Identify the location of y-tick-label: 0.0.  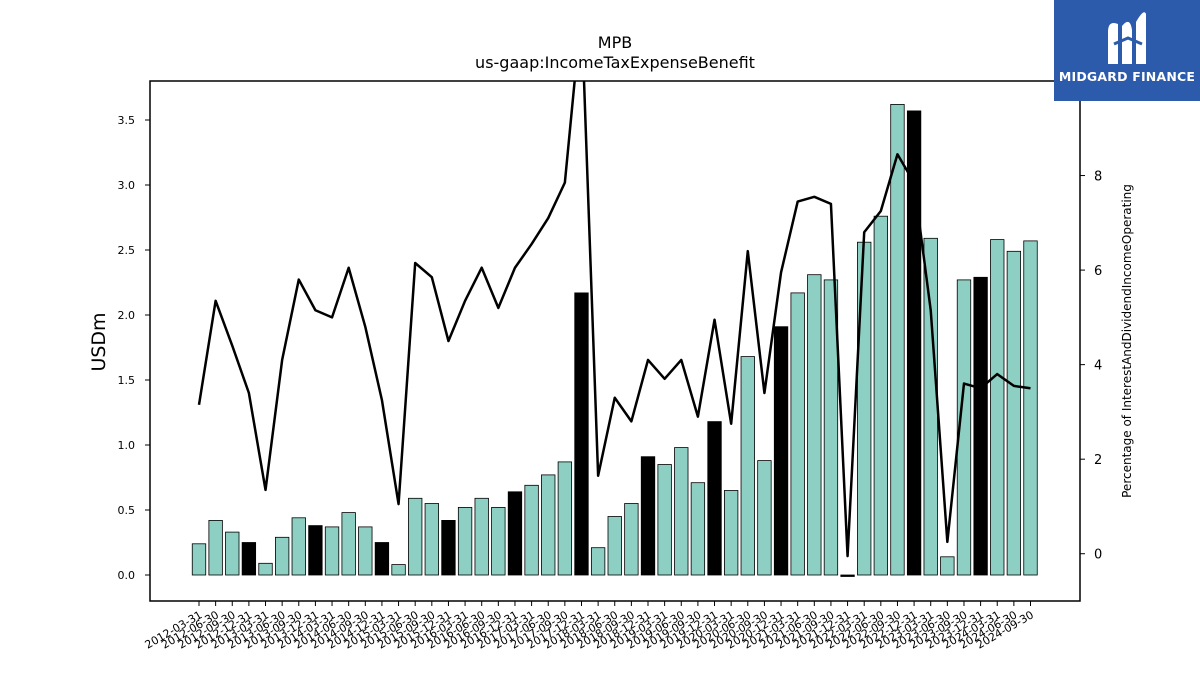
(127, 575).